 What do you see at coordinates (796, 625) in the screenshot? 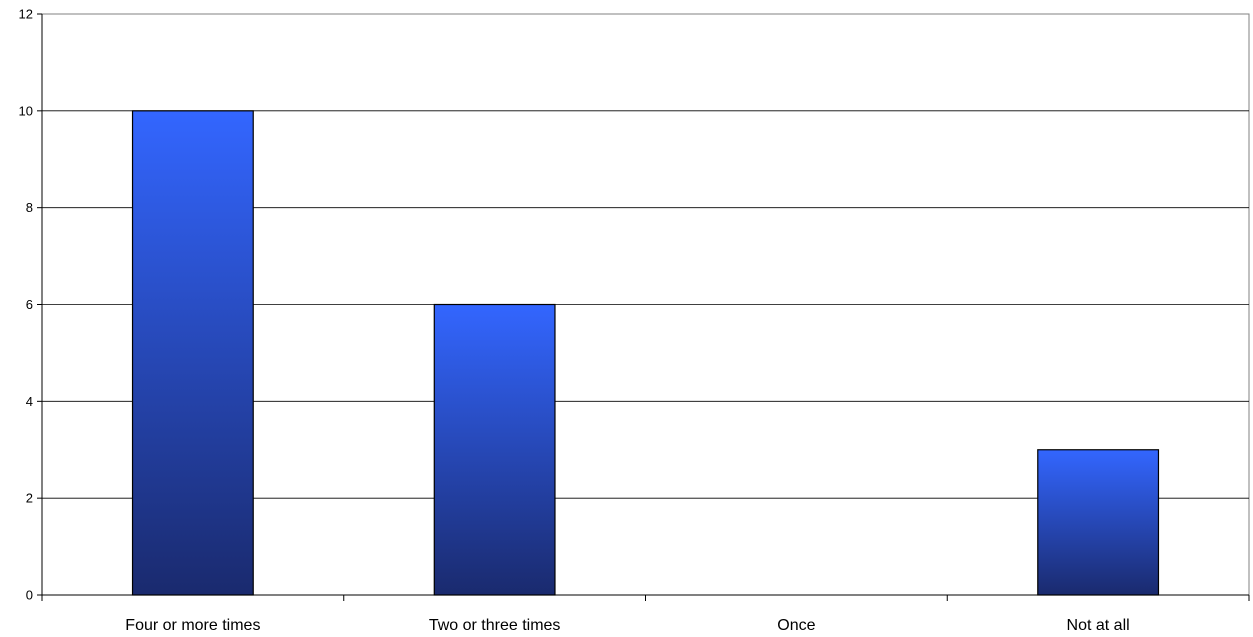
I see `x-category-label: Once` at bounding box center [796, 625].